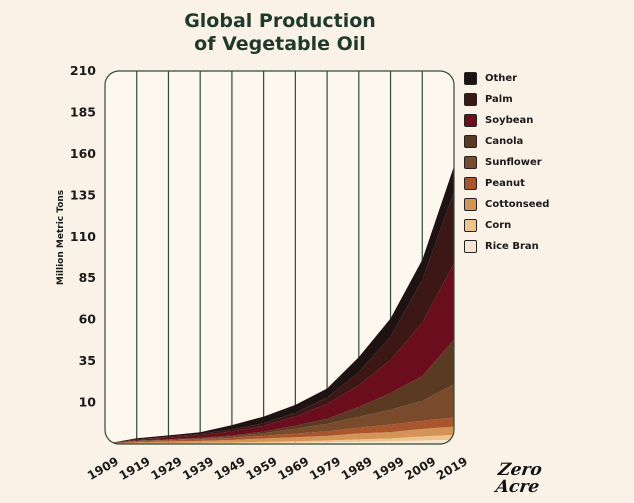 The width and height of the screenshot is (634, 503). Describe the element at coordinates (83, 153) in the screenshot. I see `y-tick-label: 160` at that location.